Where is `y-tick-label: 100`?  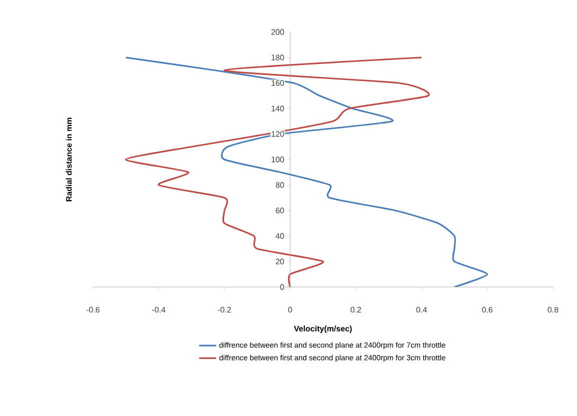 y-tick-label: 100 is located at coordinates (278, 159).